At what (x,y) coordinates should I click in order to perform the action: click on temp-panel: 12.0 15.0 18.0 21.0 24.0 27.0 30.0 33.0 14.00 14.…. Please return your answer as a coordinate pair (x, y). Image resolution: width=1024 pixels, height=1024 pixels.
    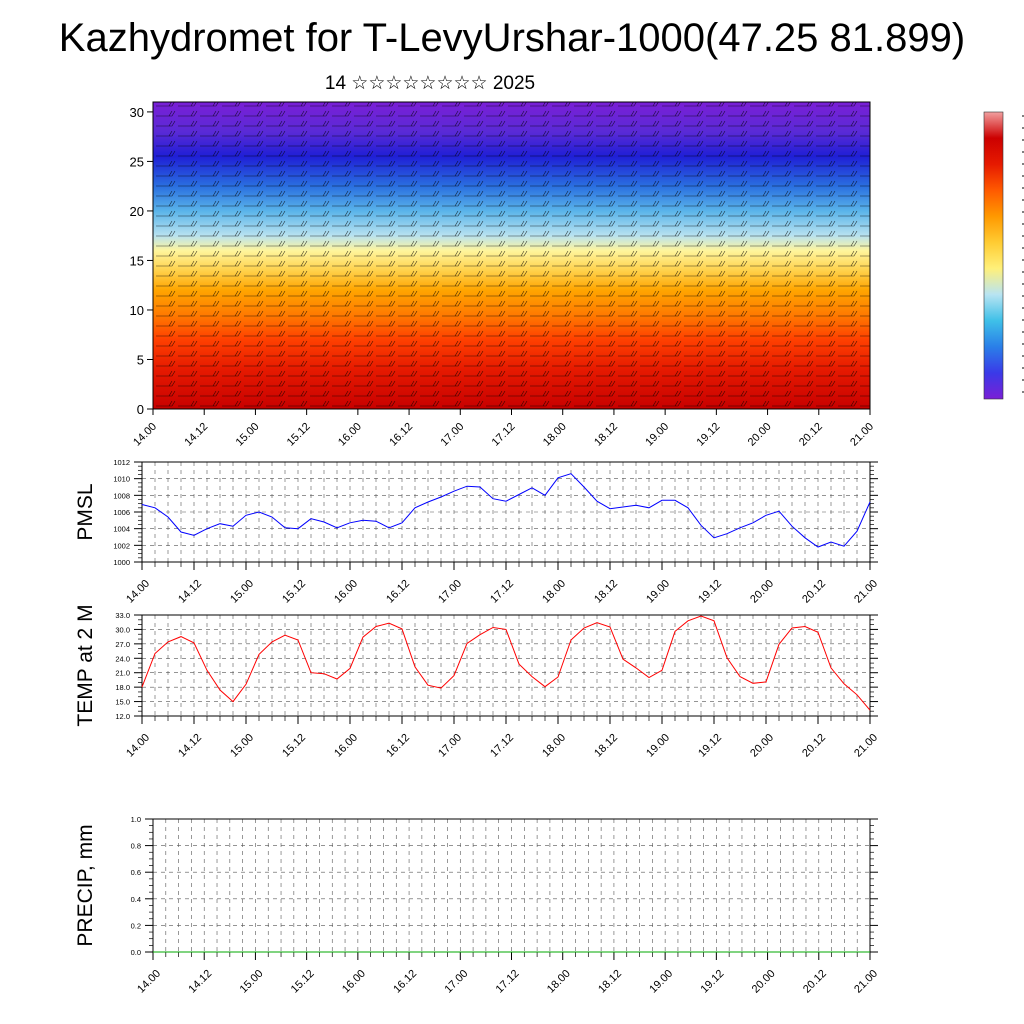
    Looking at the image, I should click on (477, 681).